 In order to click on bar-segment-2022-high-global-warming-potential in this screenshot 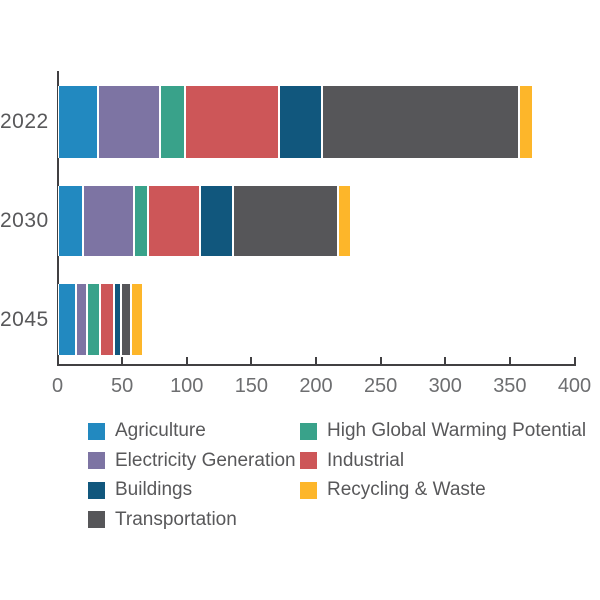, I will do `click(172, 122)`.